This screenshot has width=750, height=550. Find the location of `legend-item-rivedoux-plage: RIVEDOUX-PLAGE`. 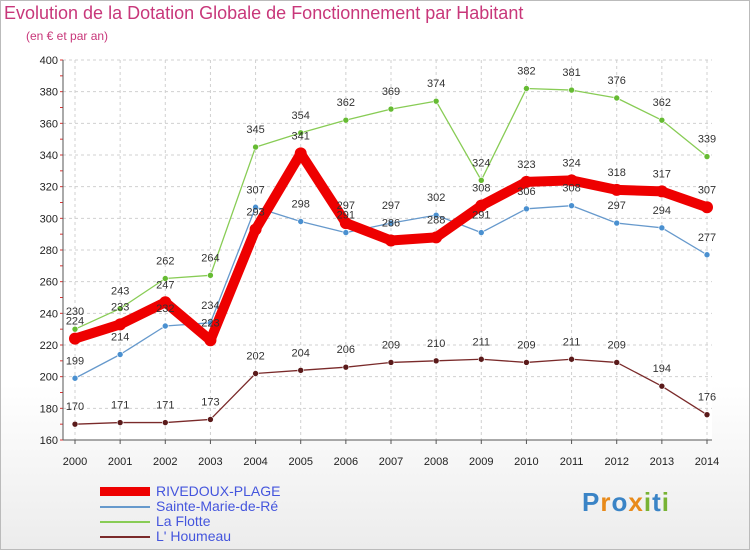

legend-item-rivedoux-plage: RIVEDOUX-PLAGE is located at coordinates (230, 491).